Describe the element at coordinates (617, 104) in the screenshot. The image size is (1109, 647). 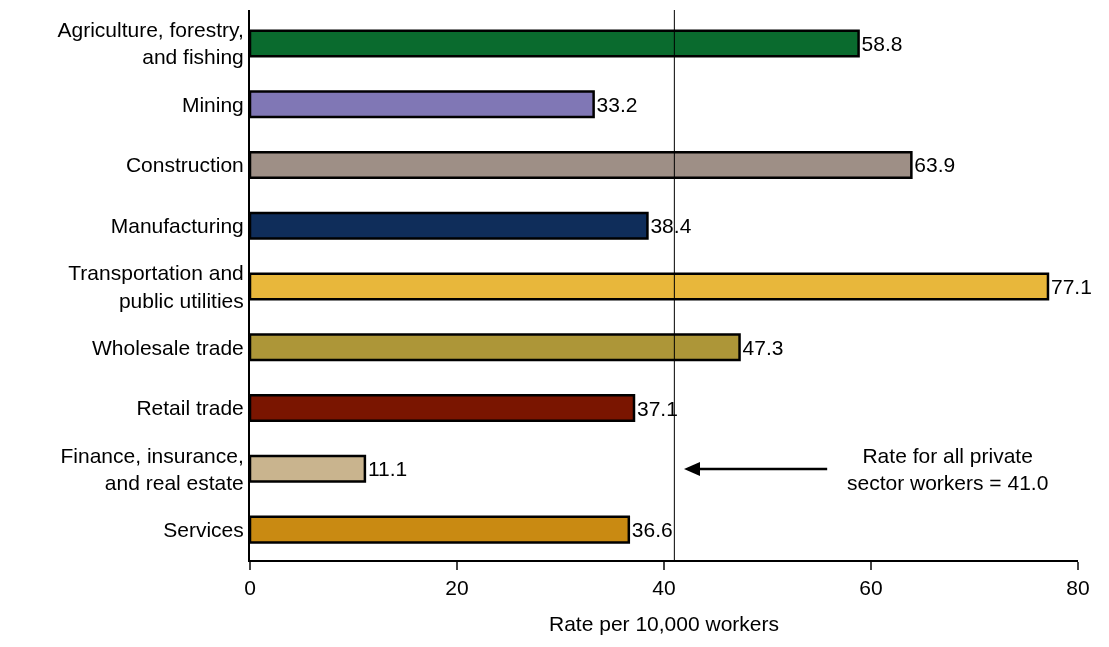
I see `data-label: 33.2` at that location.